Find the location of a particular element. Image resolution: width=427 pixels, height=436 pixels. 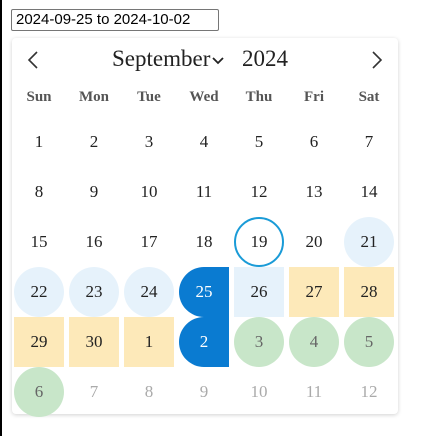

day-cell: 21 is located at coordinates (369, 242).